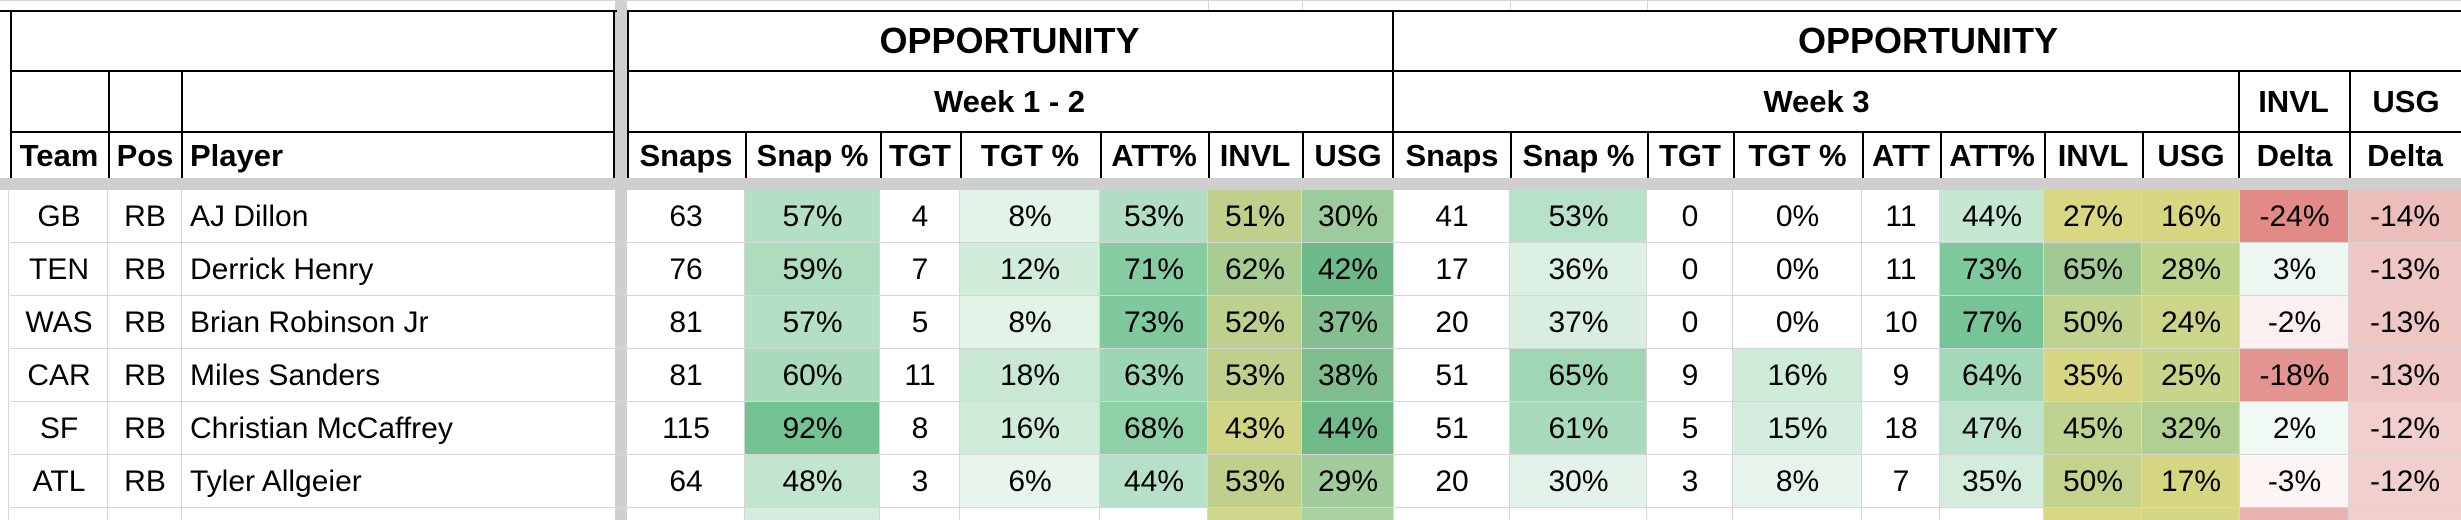 The image size is (2461, 520). What do you see at coordinates (2405, 481) in the screenshot?
I see `table-cell: -12%` at bounding box center [2405, 481].